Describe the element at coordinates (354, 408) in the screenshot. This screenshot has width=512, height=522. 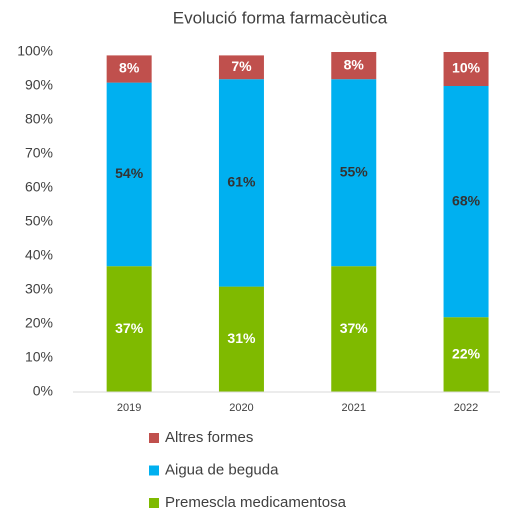
I see `x-tick-label: 2021` at that location.